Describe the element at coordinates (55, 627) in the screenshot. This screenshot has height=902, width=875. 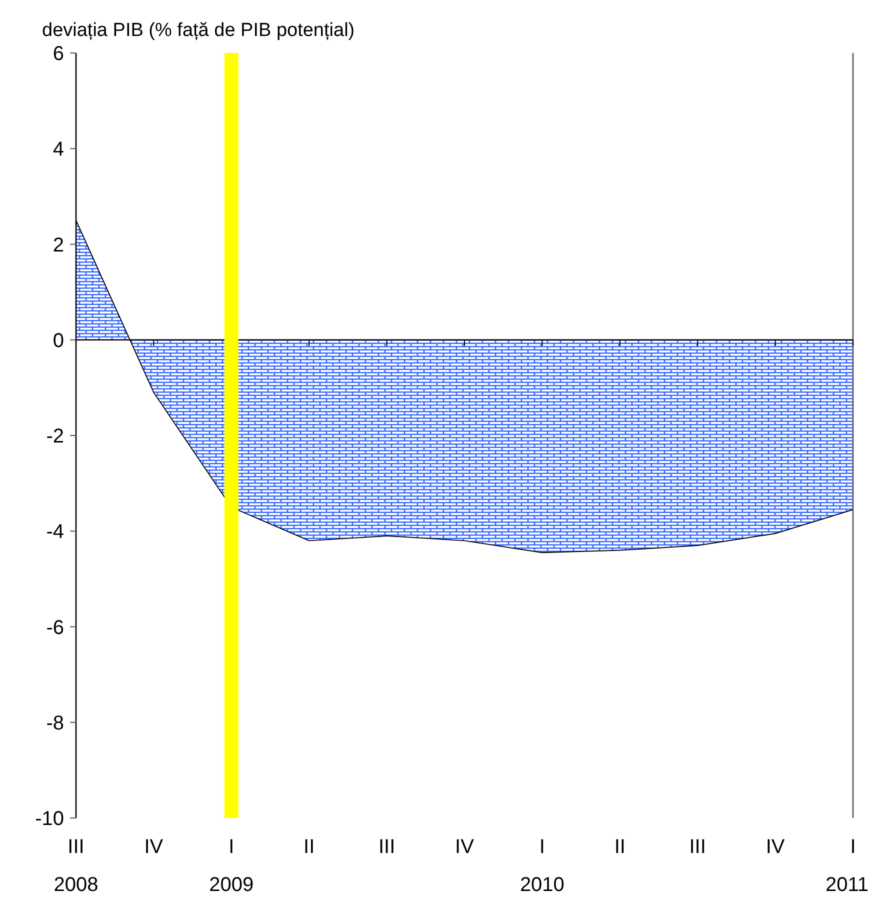
I see `y-tick-label: -6` at that location.